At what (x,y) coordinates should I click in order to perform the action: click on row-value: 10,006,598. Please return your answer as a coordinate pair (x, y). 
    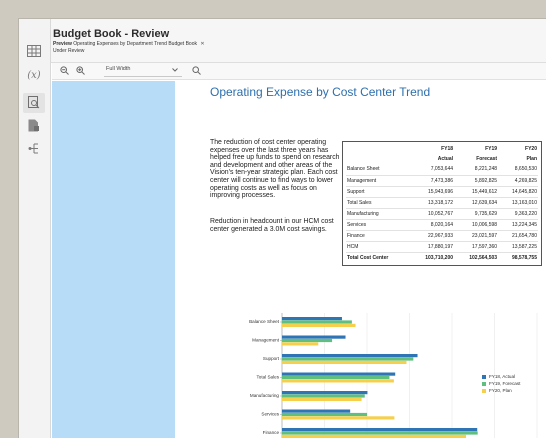
    Looking at the image, I should click on (476, 225).